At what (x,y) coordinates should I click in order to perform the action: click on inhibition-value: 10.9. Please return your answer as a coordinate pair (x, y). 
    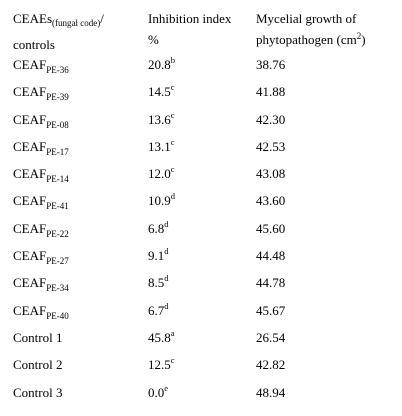
    Looking at the image, I should click on (159, 201).